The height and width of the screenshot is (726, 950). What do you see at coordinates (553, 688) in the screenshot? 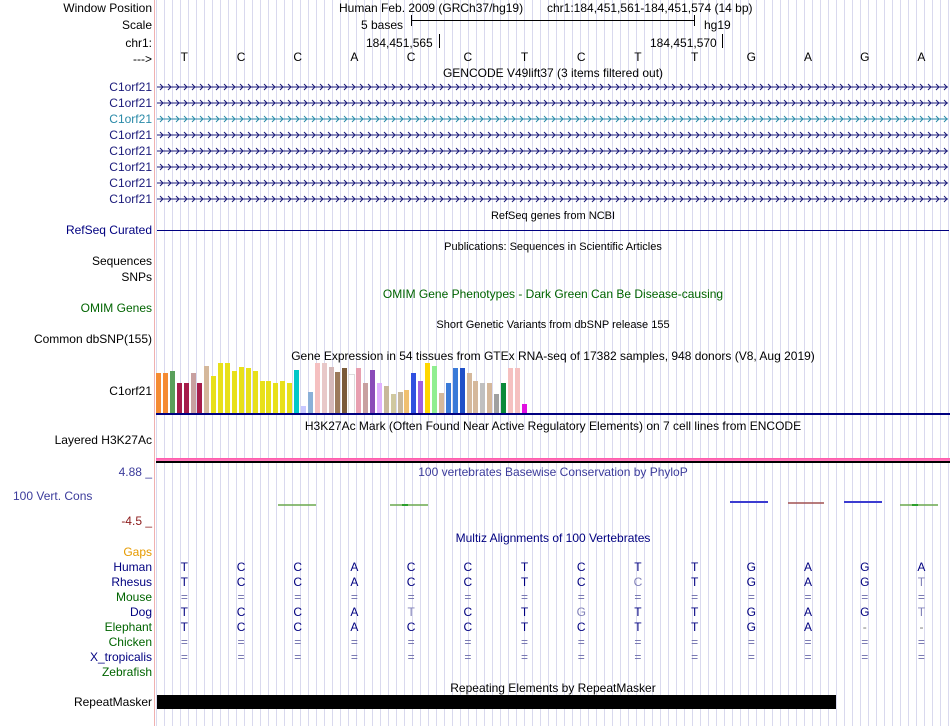
I see `repeatmasker-title: Repeating Elements by RepeatMasker` at bounding box center [553, 688].